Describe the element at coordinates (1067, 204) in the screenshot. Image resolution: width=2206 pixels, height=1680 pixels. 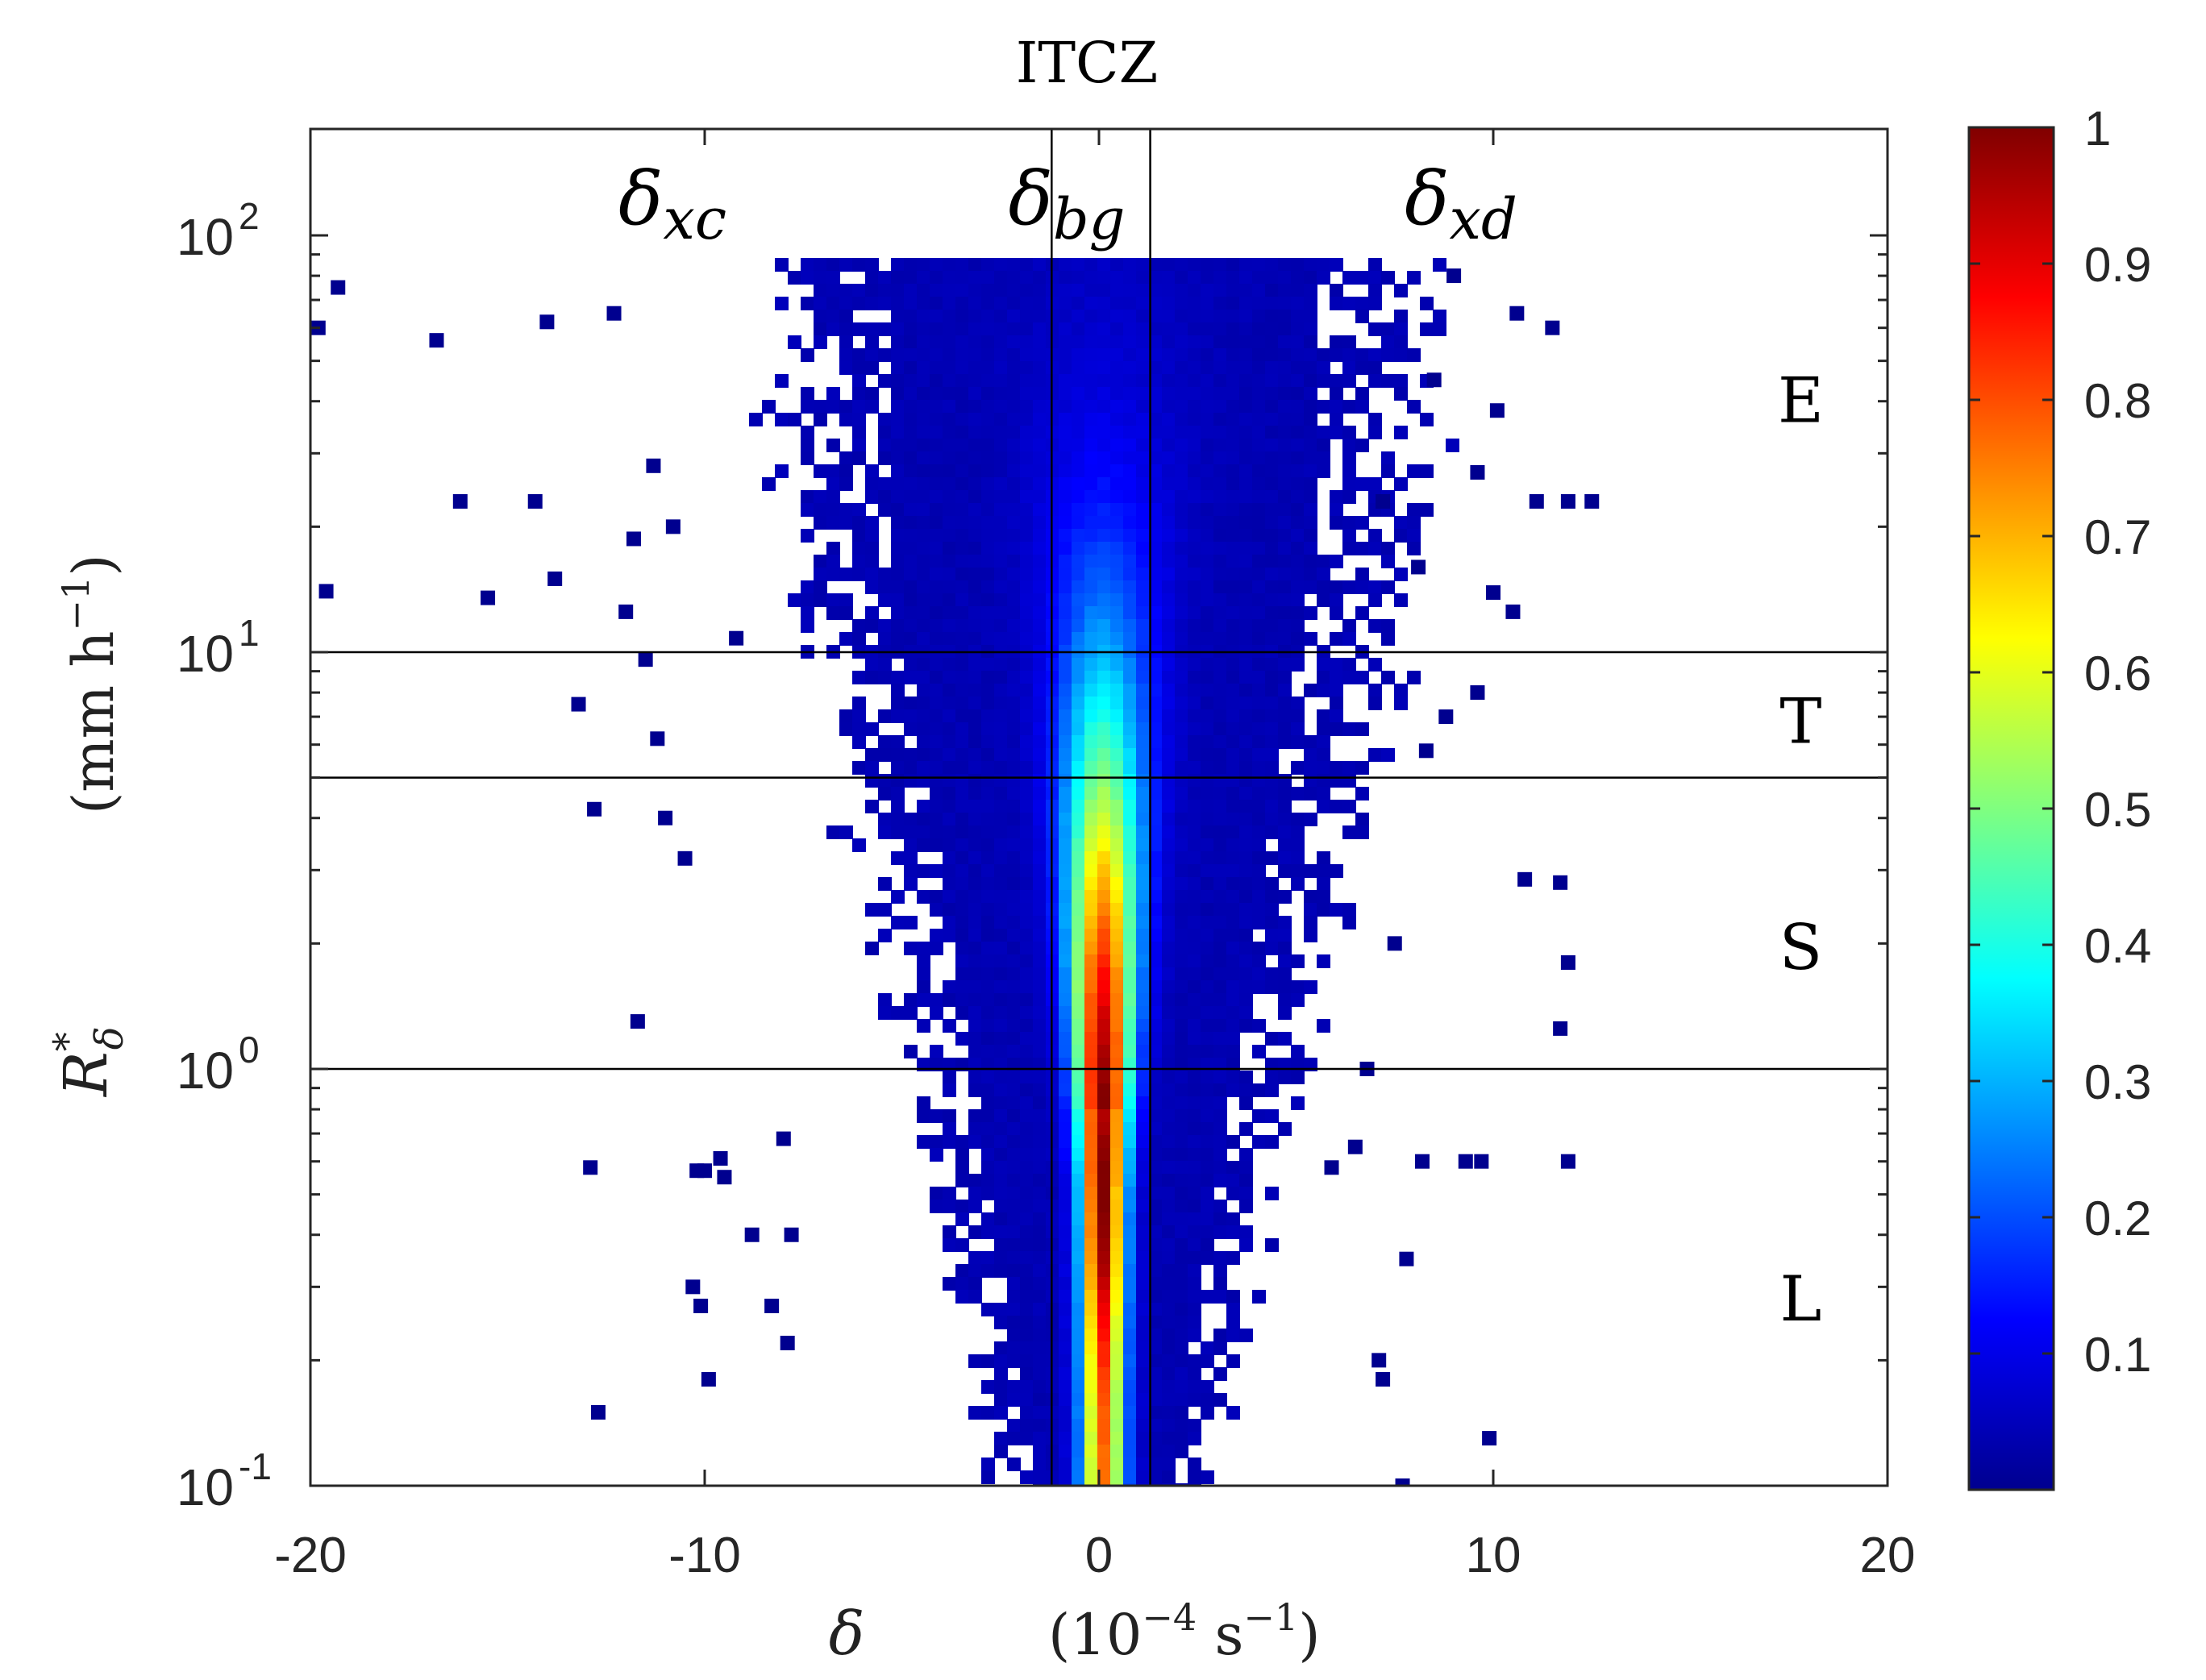
I see `column-labels: δxc δbg δxd` at that location.